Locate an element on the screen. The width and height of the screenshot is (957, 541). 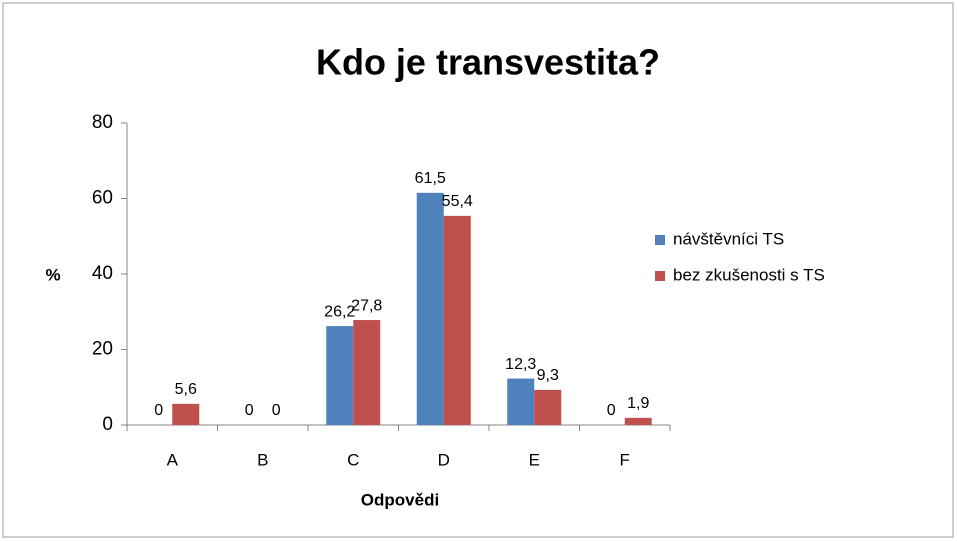
y-axis-label: % is located at coordinates (52, 274).